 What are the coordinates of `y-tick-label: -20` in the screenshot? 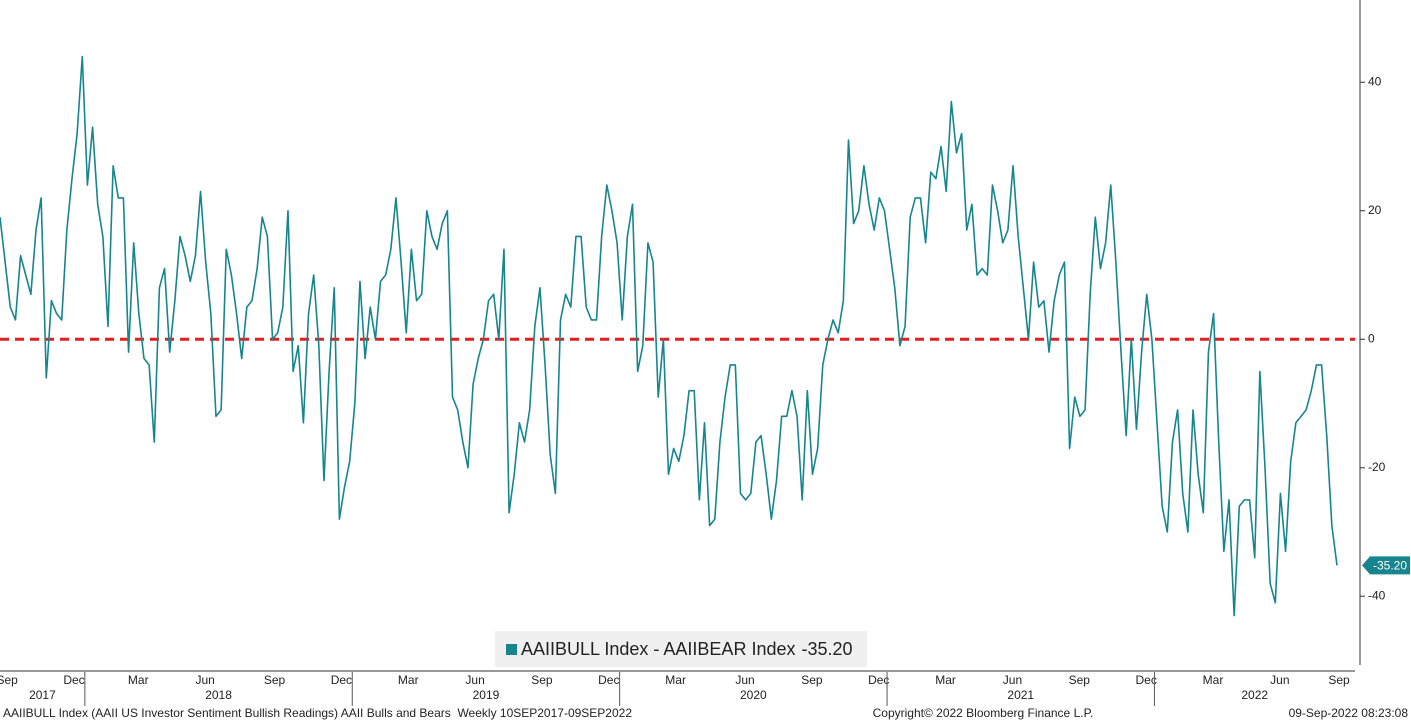 It's located at (1377, 467).